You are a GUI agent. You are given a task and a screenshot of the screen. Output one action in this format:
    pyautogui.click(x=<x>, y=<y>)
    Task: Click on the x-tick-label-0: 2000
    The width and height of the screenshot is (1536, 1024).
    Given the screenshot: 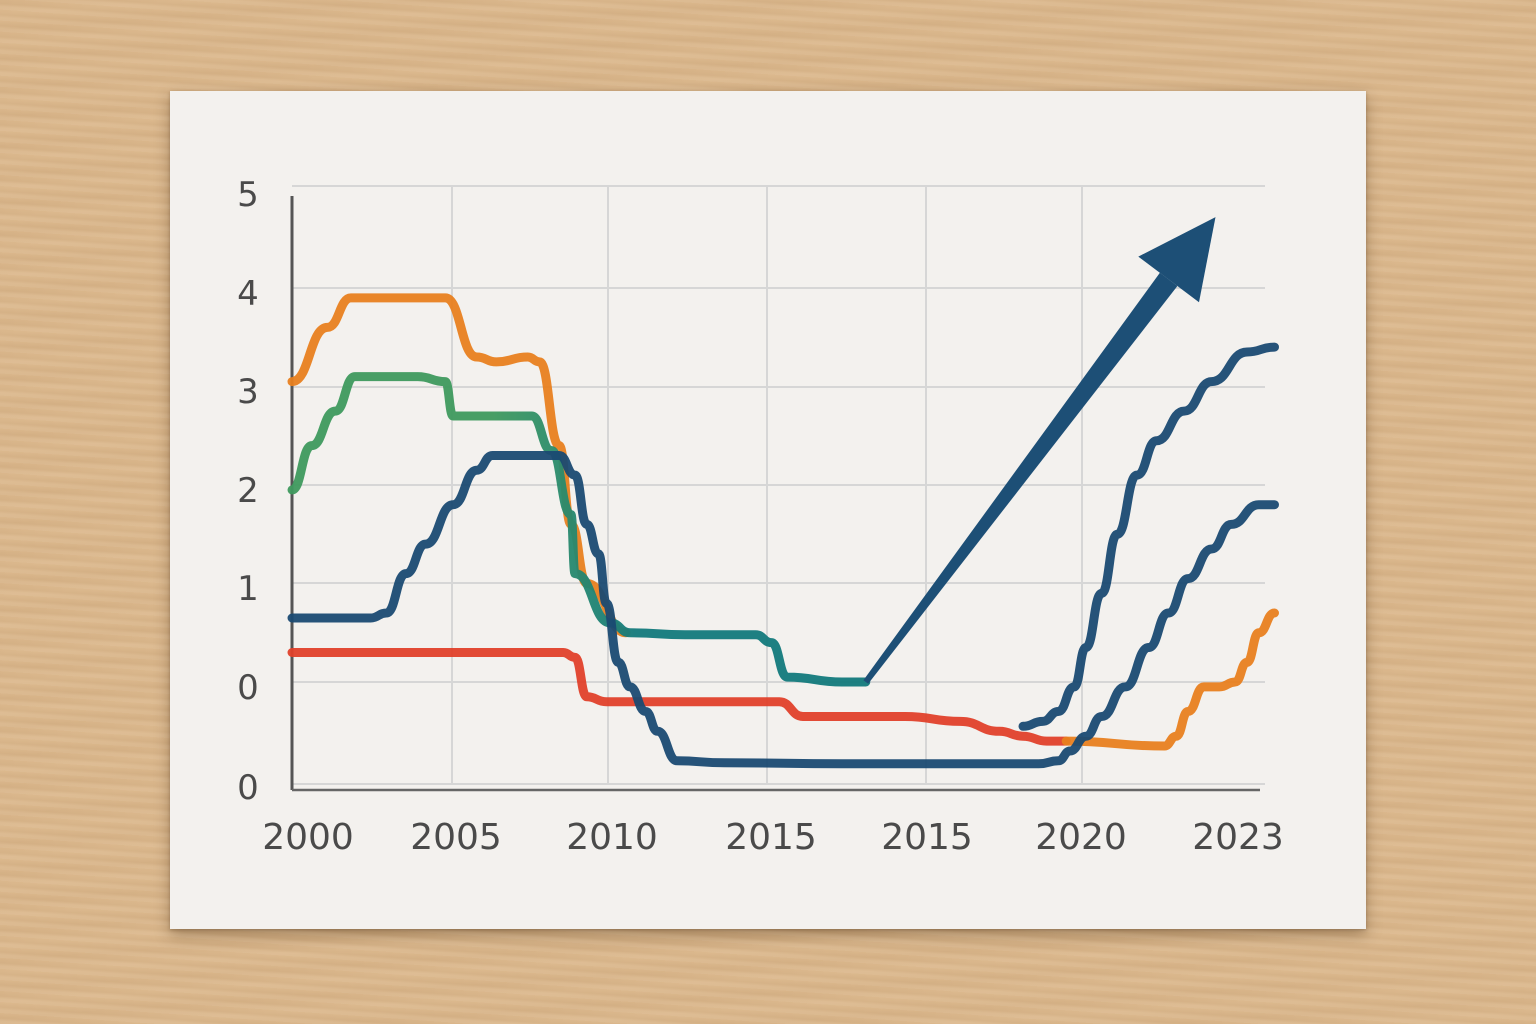 What is the action you would take?
    pyautogui.click(x=308, y=837)
    